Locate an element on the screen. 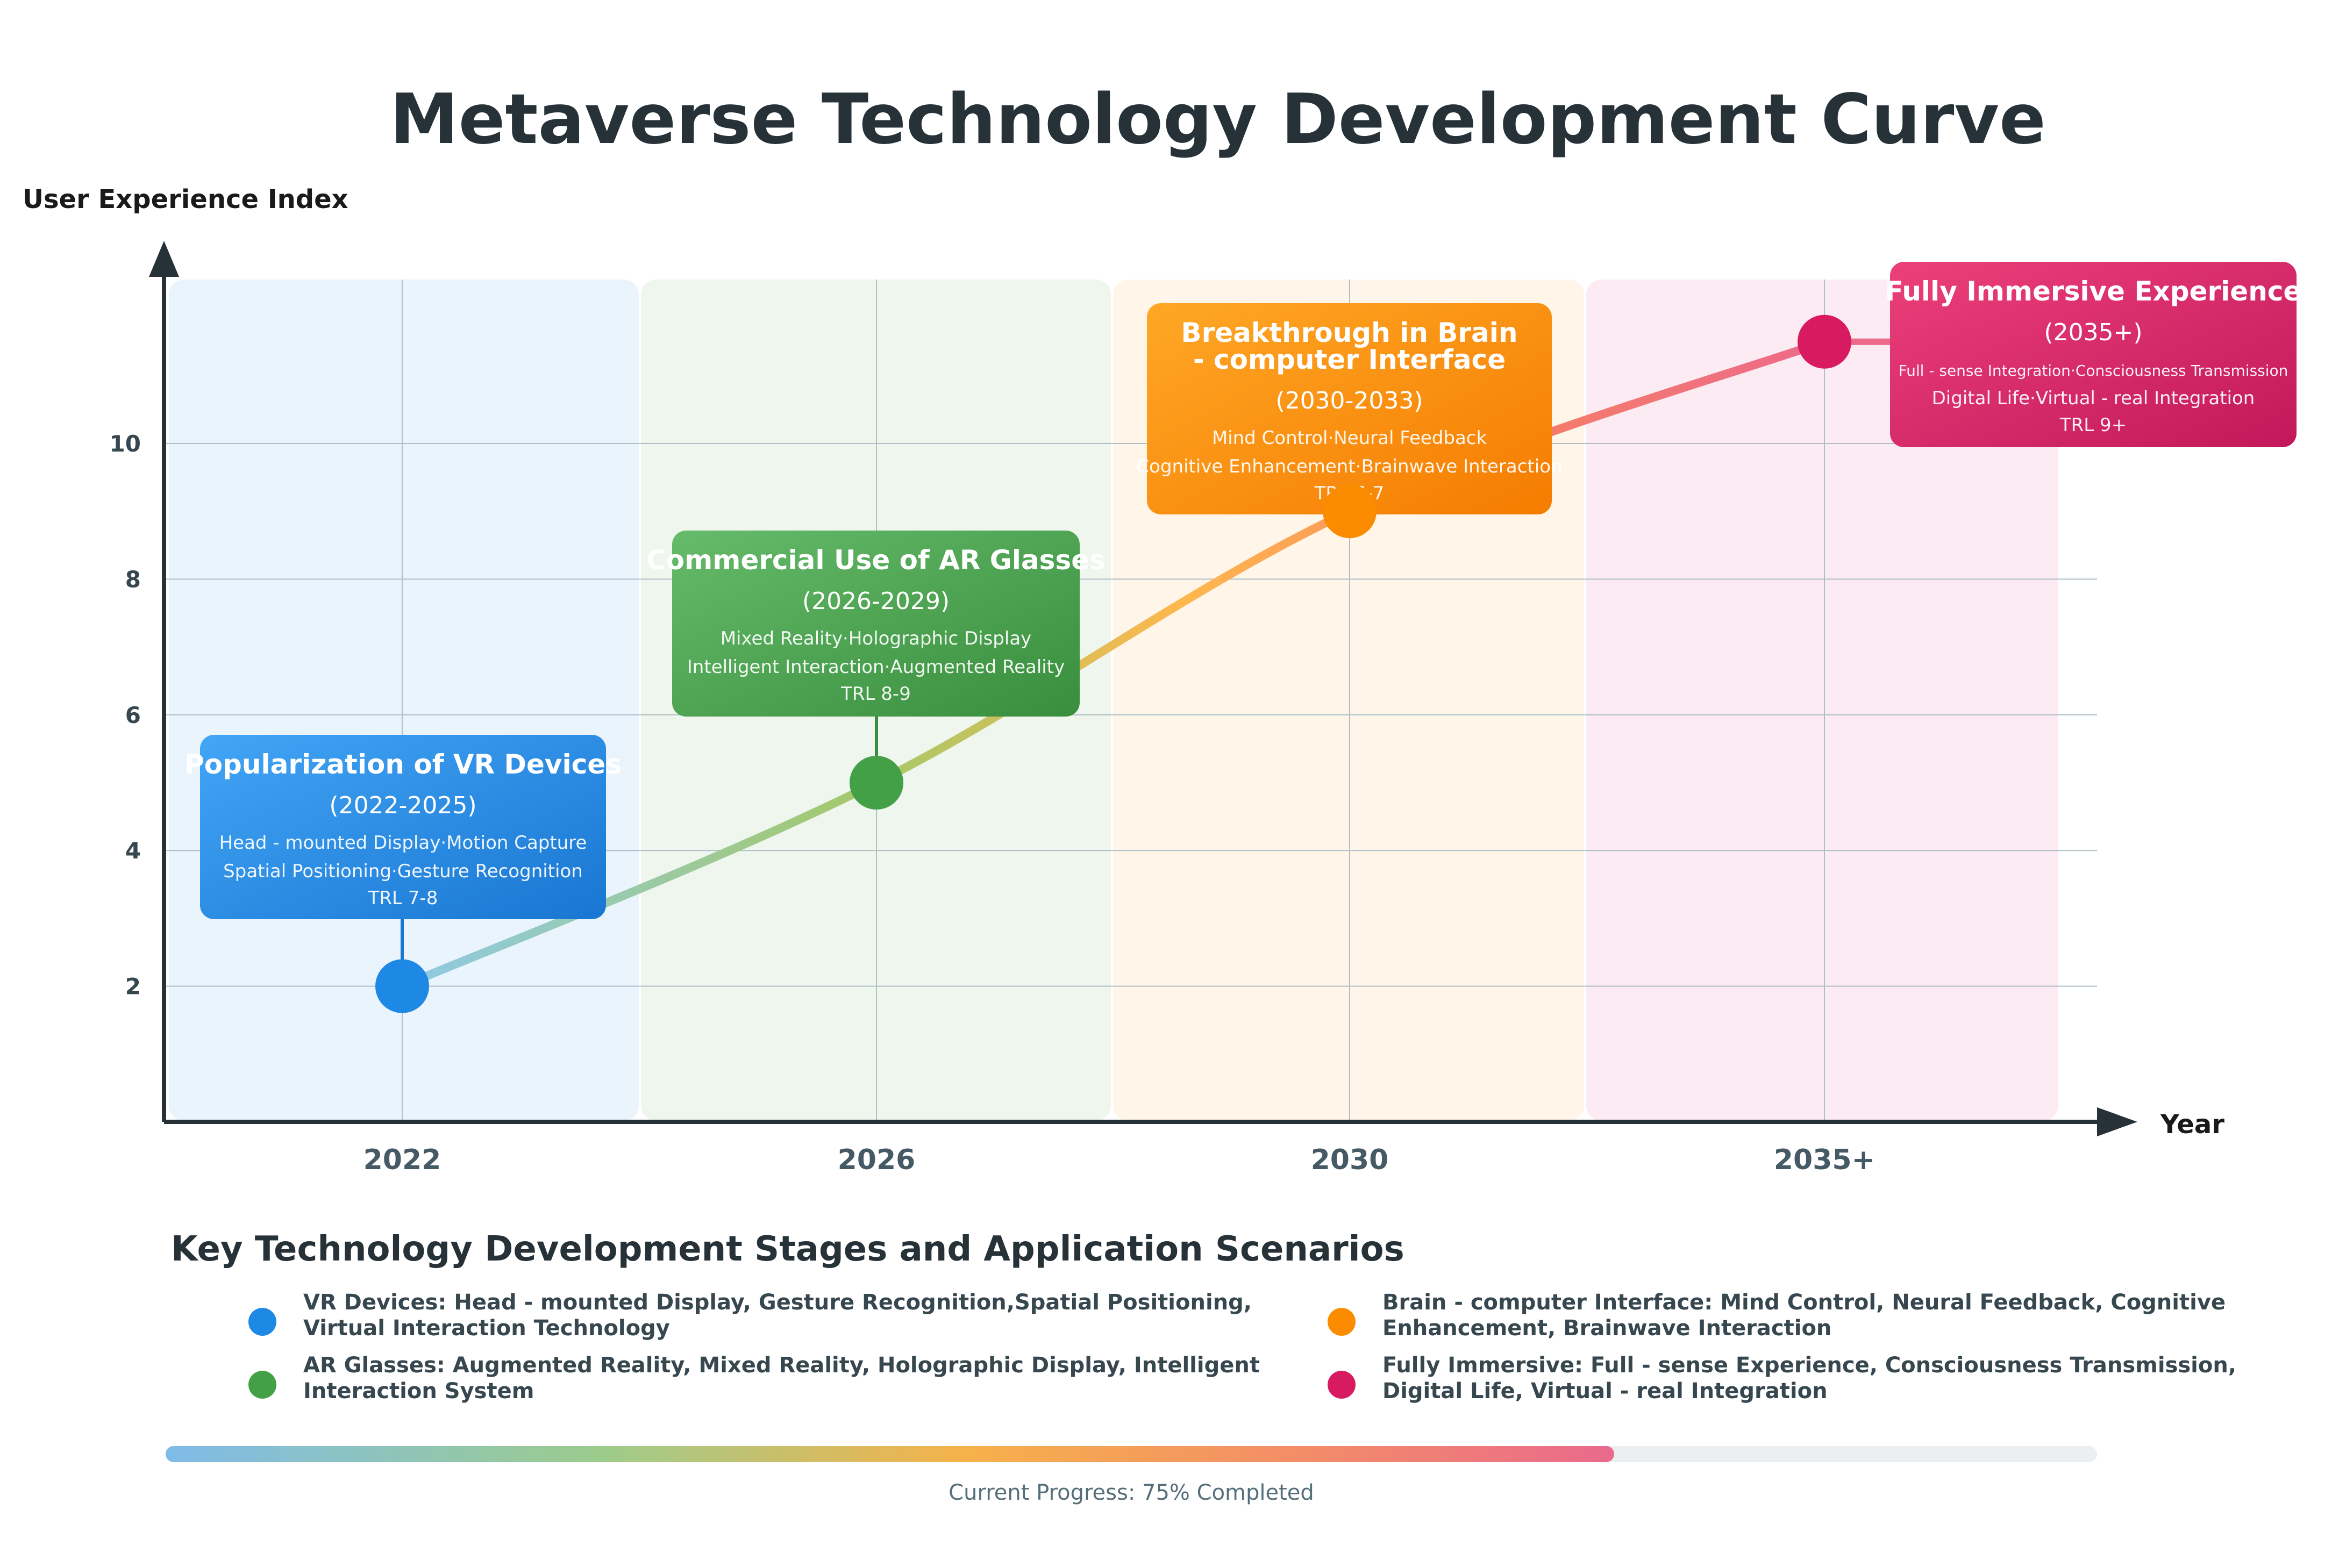 This screenshot has height=1568, width=2346. callout-detail: TRL 7-8 is located at coordinates (403, 898).